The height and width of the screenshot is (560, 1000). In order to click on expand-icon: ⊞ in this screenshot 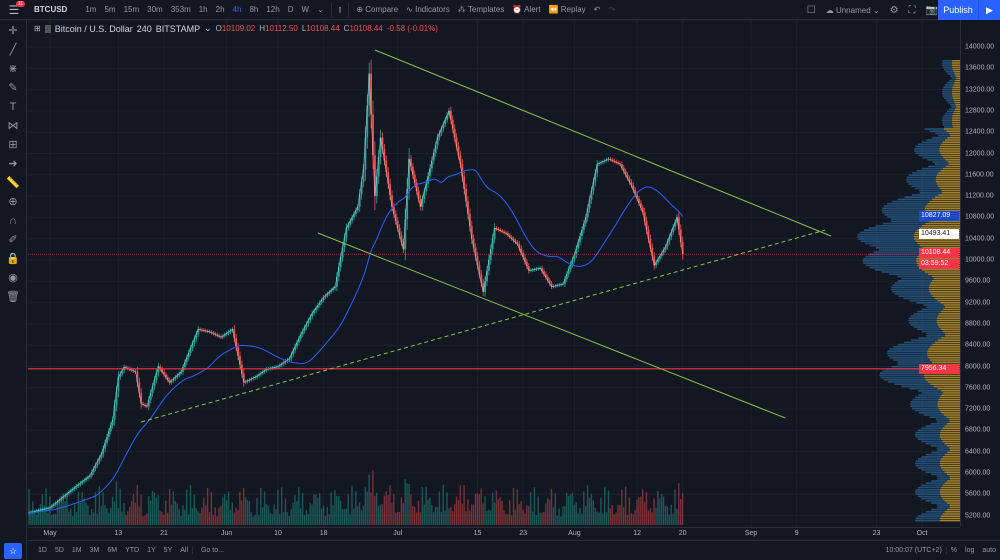, I will do `click(37, 28)`.